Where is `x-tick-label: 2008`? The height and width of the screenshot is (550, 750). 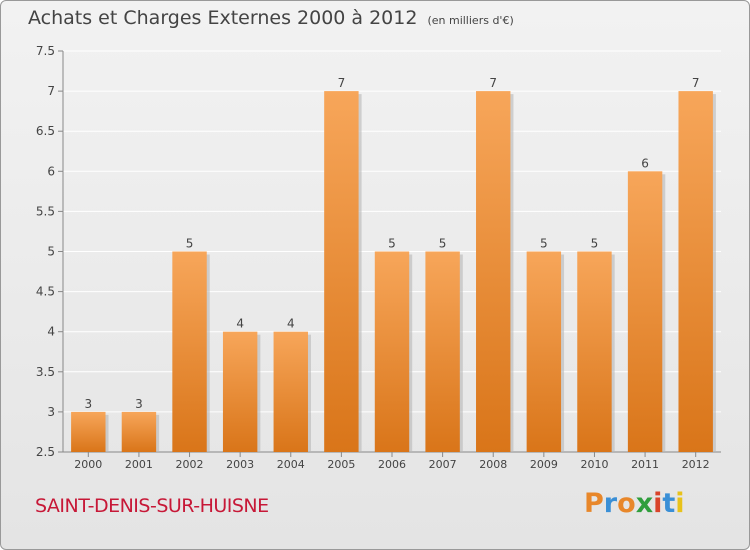 x-tick-label: 2008 is located at coordinates (493, 464).